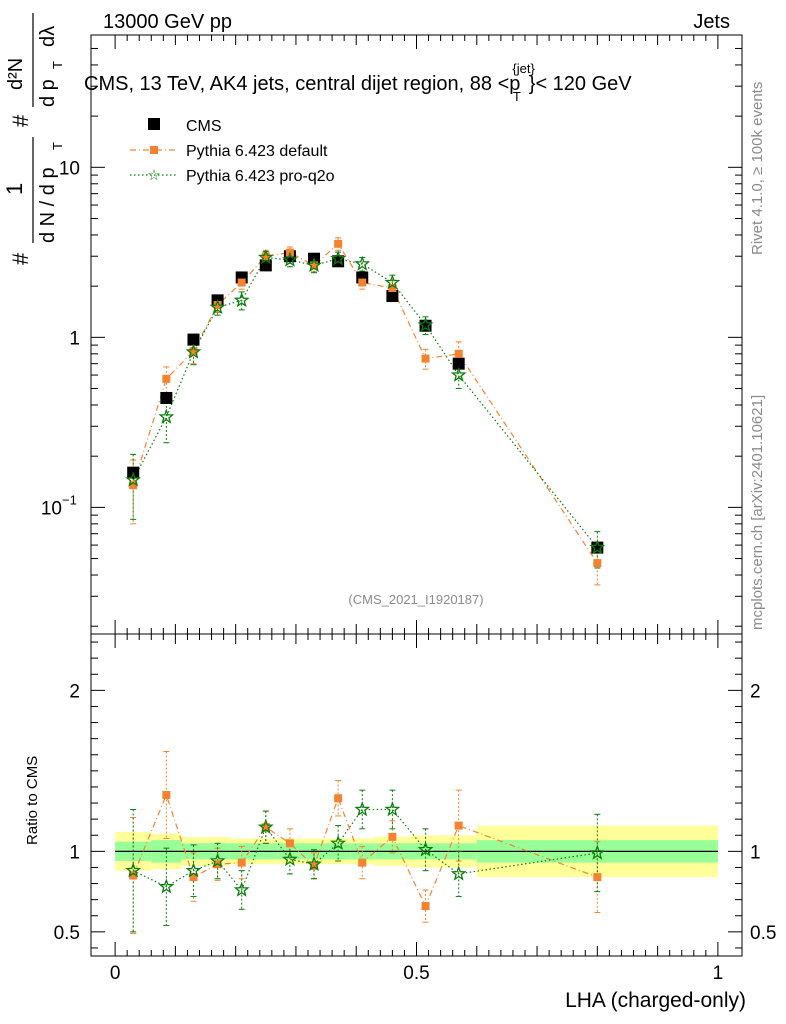 The width and height of the screenshot is (786, 1024). Describe the element at coordinates (74, 691) in the screenshot. I see `ratio-y-tick-label: 2` at that location.